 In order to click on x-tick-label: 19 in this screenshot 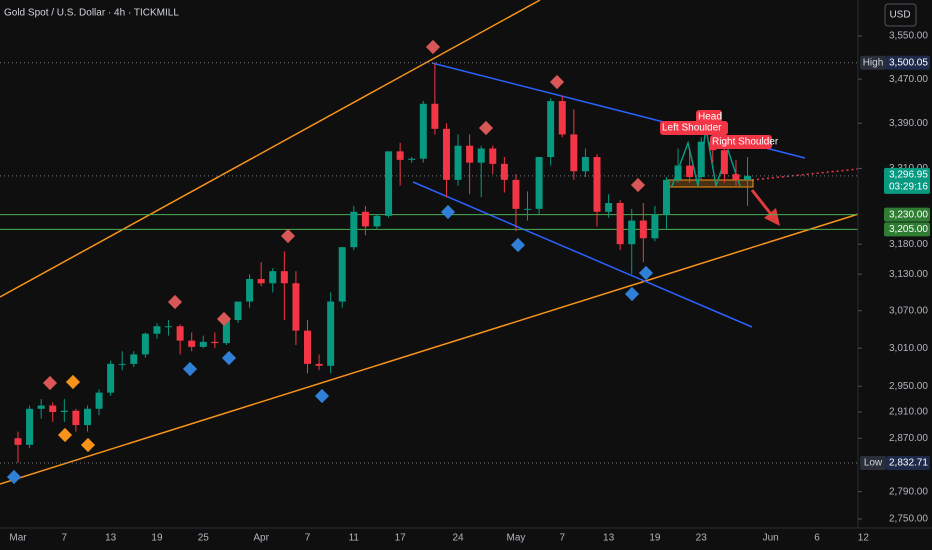, I will do `click(157, 538)`.